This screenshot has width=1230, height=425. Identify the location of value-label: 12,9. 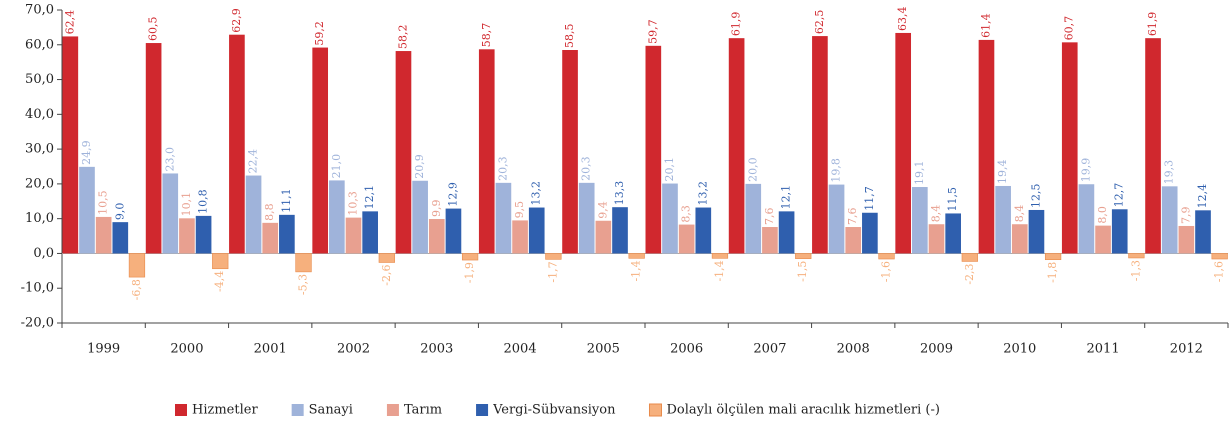
(452, 194).